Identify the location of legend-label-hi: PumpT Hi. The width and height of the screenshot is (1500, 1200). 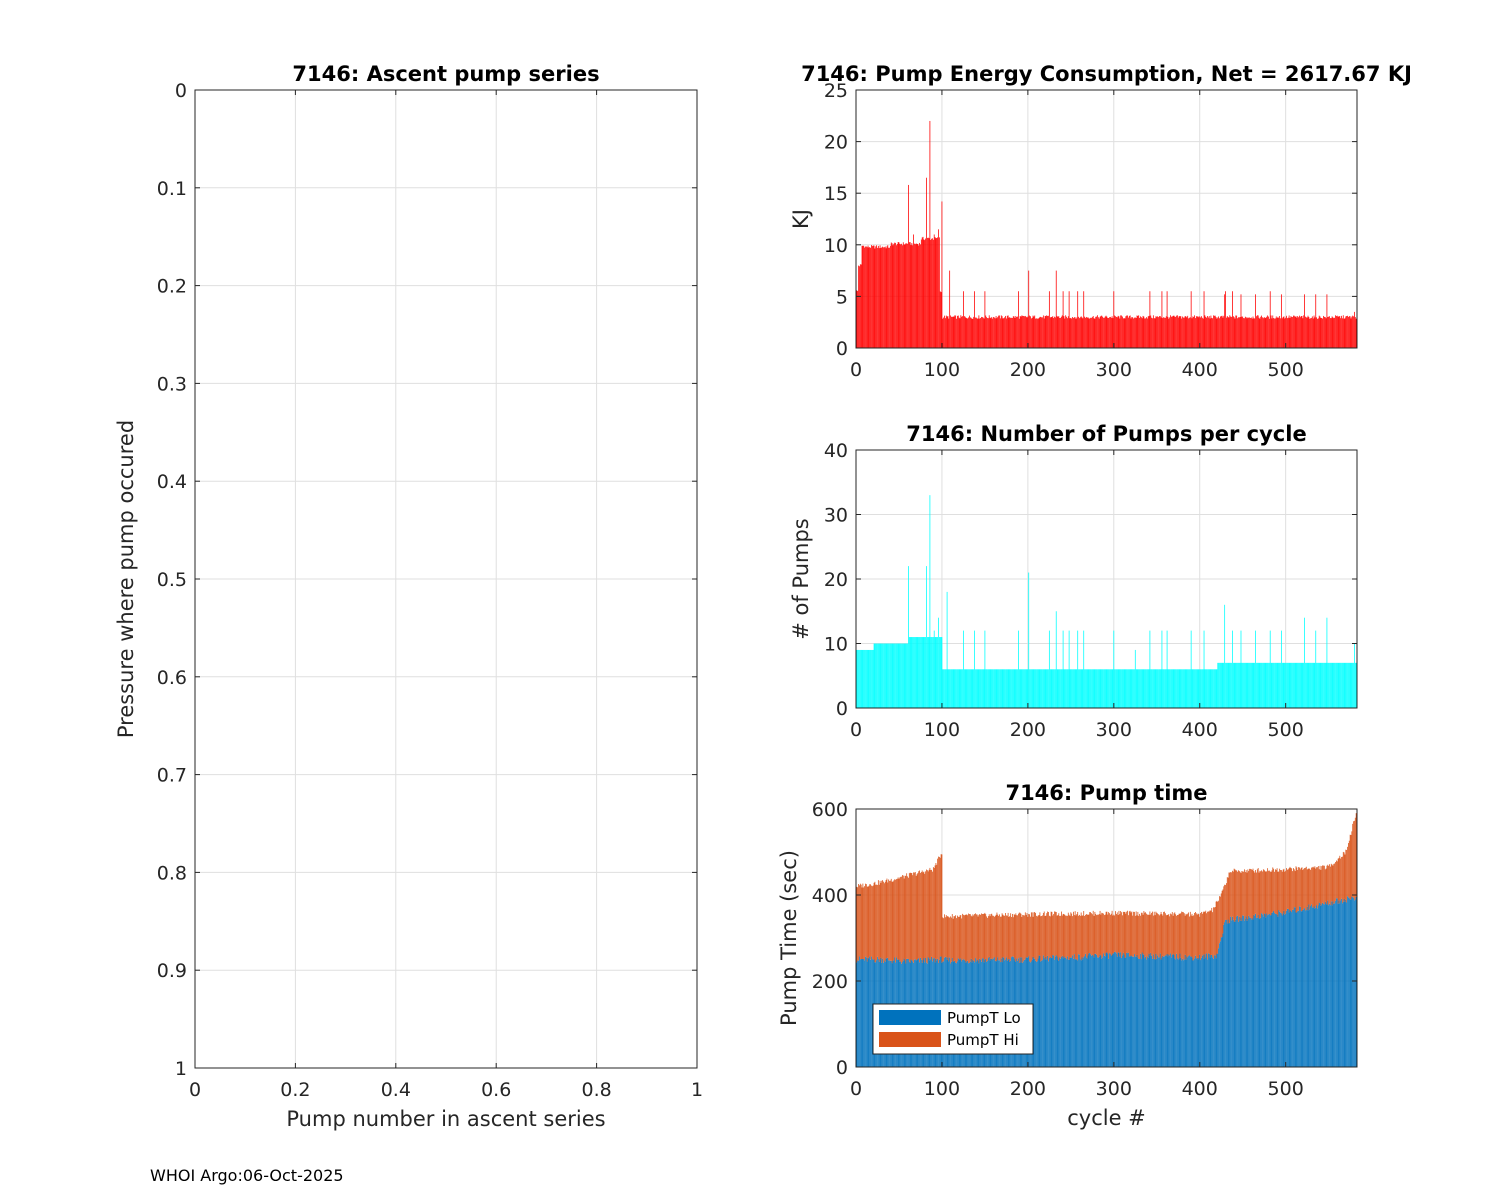
(983, 1040).